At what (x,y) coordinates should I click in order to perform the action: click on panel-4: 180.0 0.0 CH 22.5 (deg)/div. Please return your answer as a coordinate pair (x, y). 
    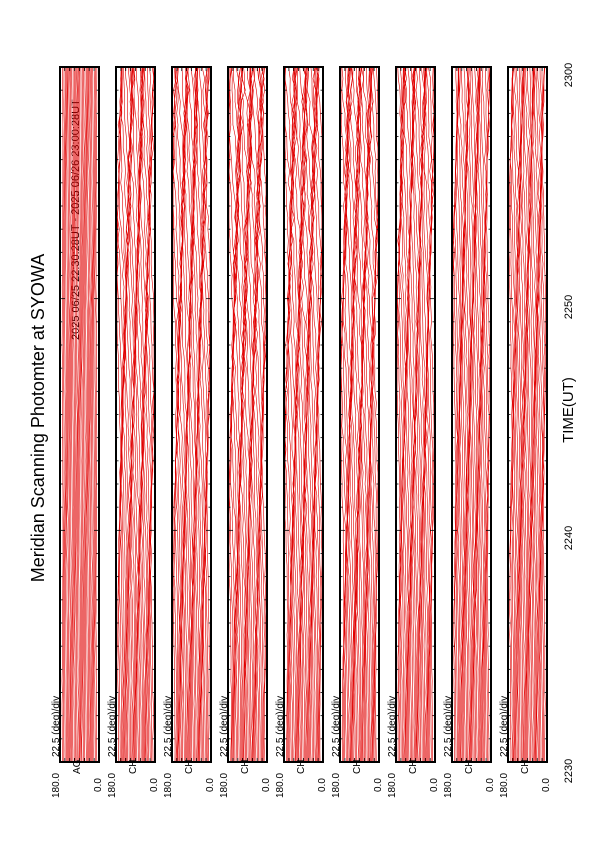
    Looking at the image, I should click on (245, 432).